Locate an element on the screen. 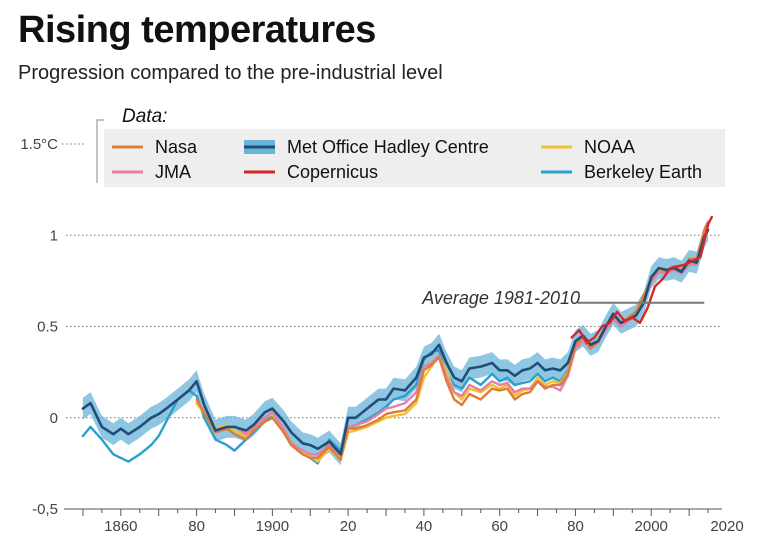 This screenshot has width=768, height=538. x-tick-label: 20 is located at coordinates (348, 526).